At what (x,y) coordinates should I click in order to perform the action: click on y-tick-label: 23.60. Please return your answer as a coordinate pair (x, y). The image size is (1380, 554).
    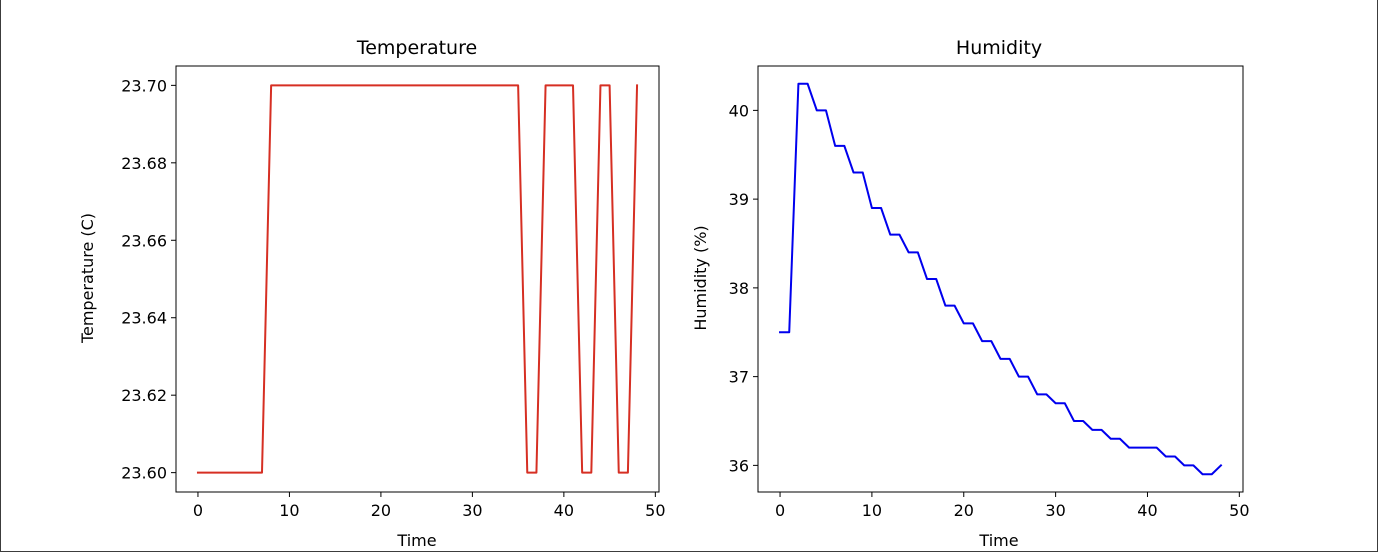
    Looking at the image, I should click on (144, 473).